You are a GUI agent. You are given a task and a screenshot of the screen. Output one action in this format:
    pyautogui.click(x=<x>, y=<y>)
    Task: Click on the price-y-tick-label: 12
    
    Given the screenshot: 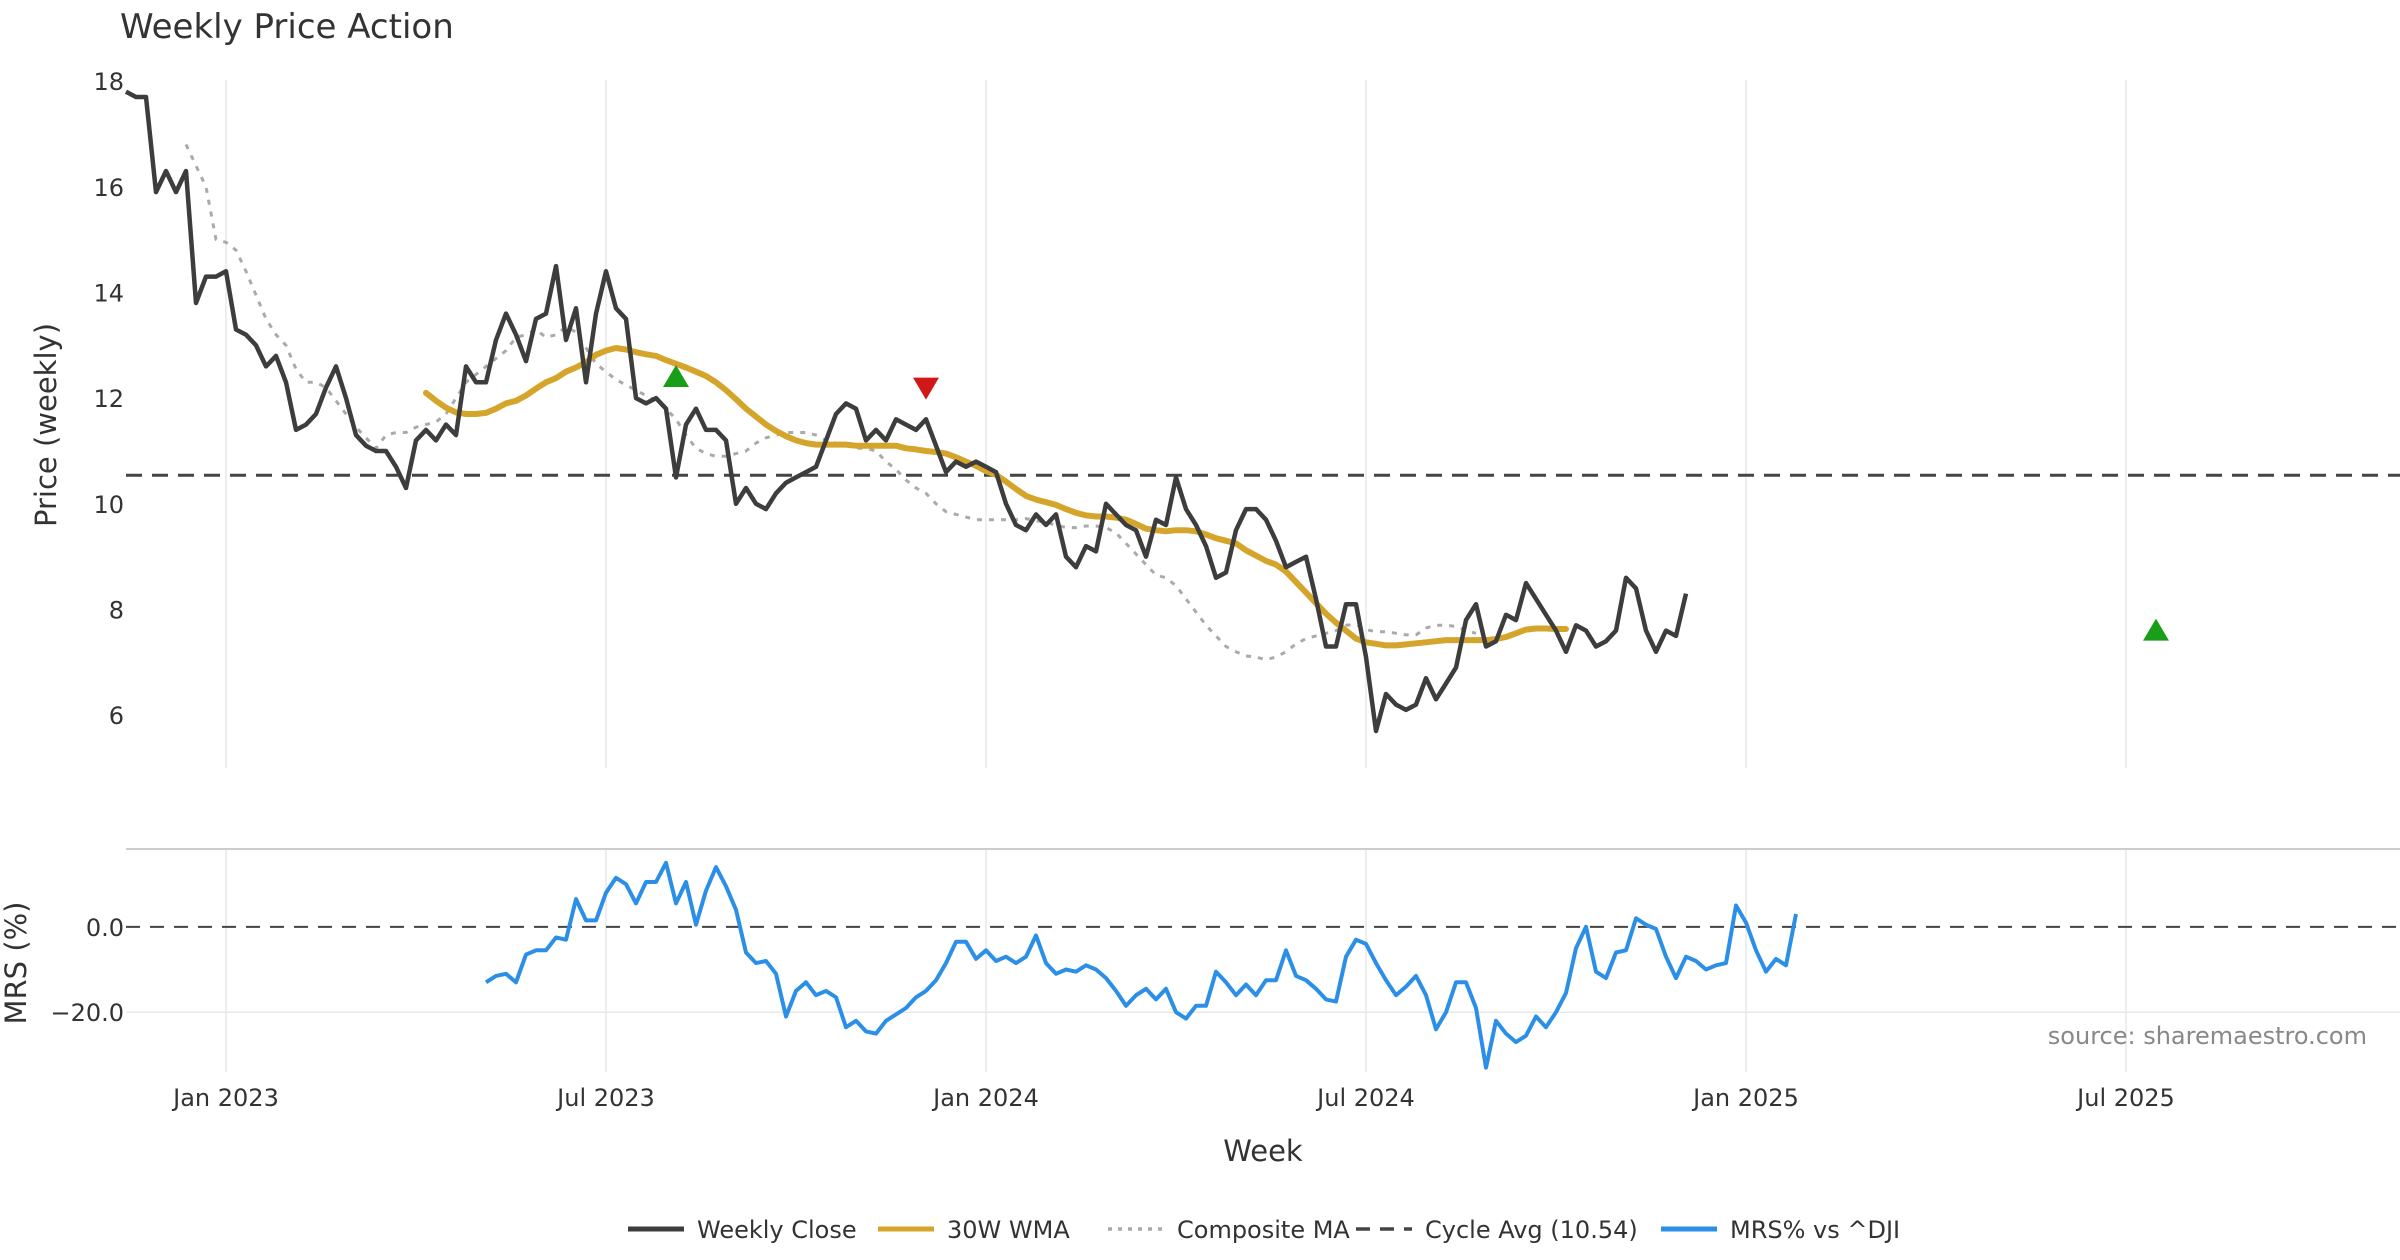 What is the action you would take?
    pyautogui.click(x=108, y=399)
    